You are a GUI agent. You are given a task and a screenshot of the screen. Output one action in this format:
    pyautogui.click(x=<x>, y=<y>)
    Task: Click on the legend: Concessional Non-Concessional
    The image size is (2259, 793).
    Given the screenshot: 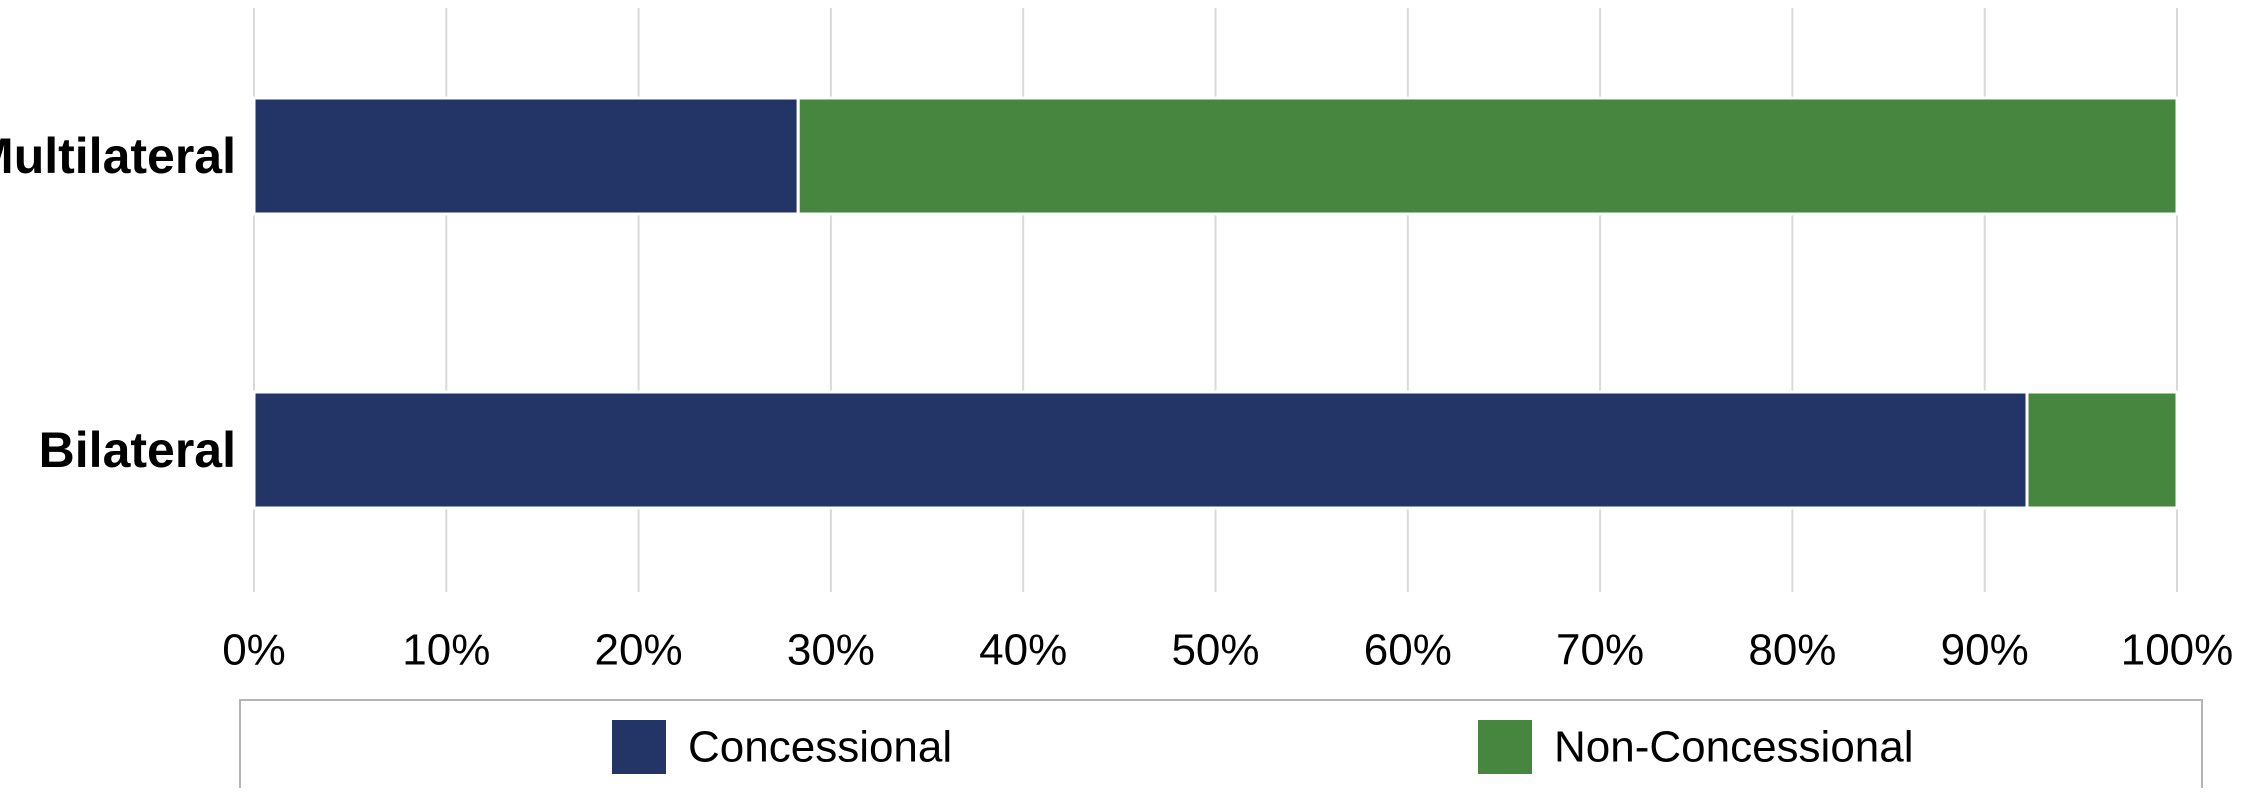 What is the action you would take?
    pyautogui.click(x=1221, y=746)
    